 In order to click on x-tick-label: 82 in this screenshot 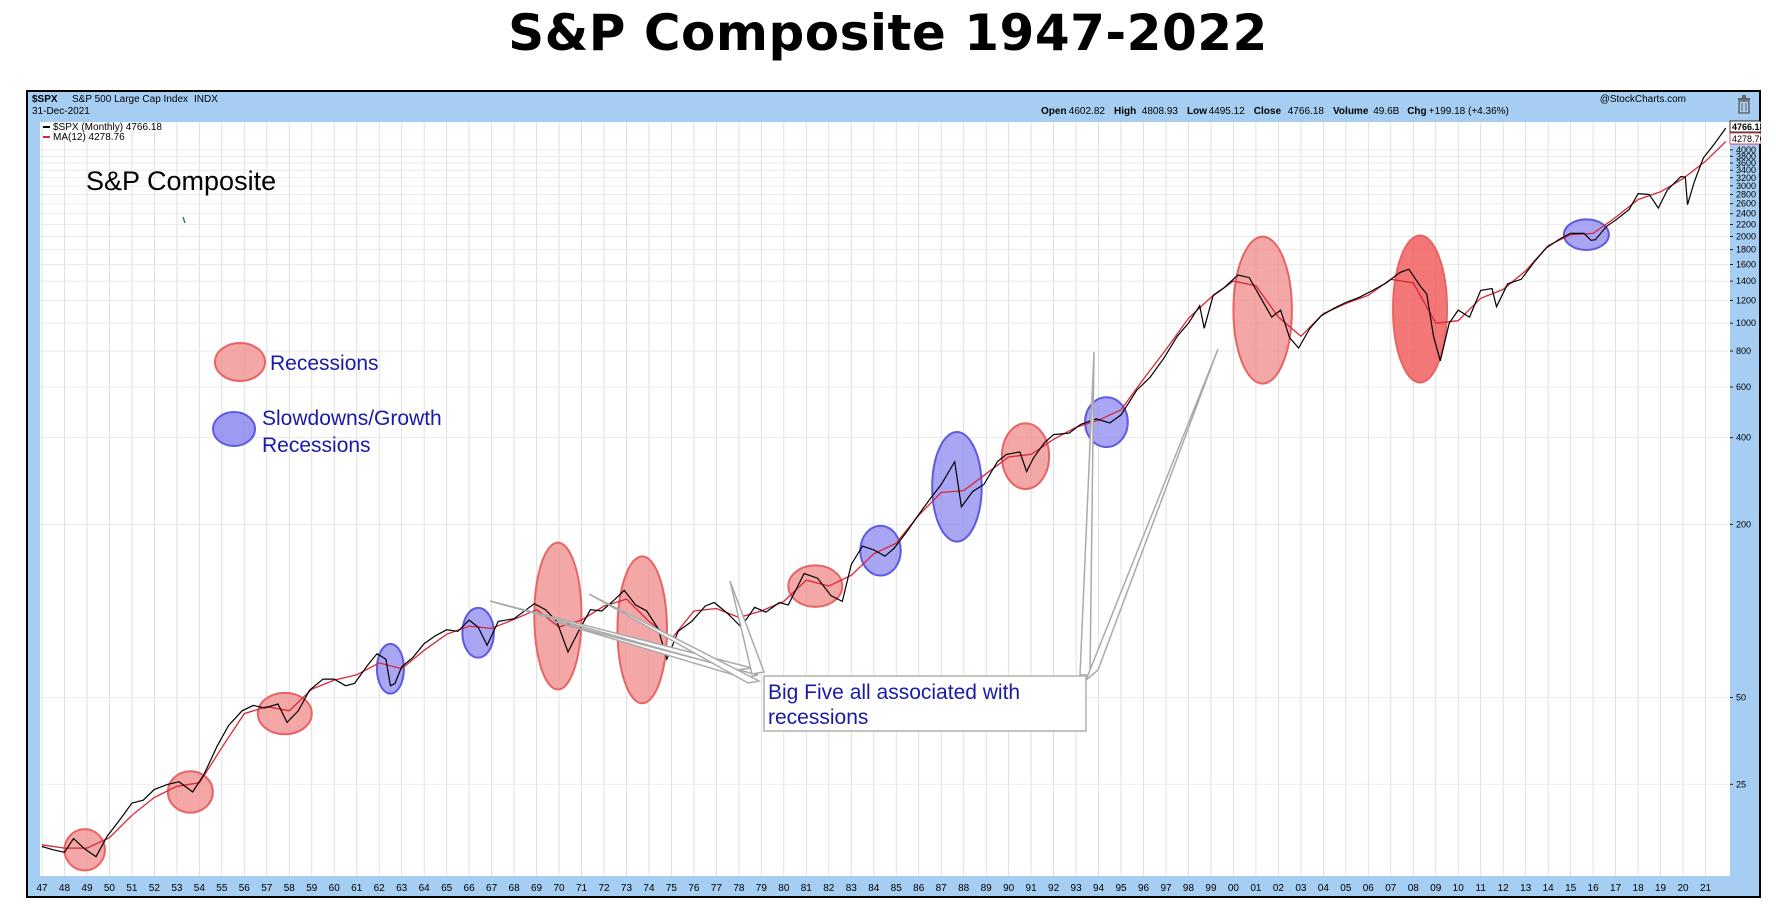, I will do `click(829, 888)`.